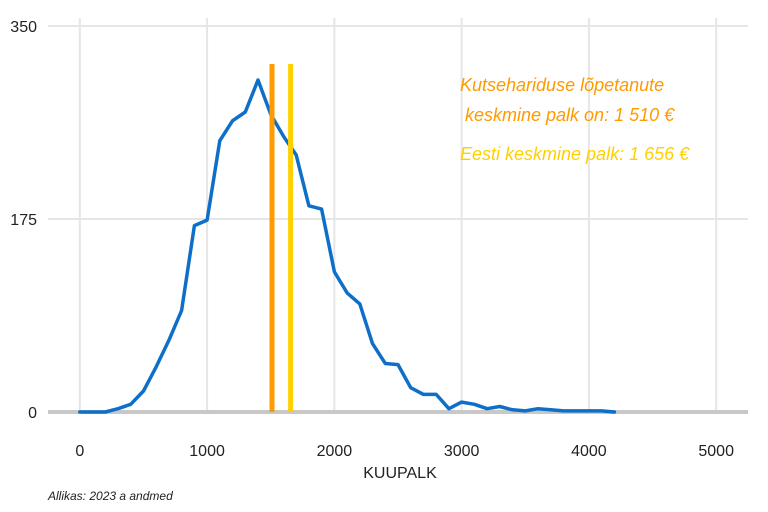 This screenshot has height=512, width=768. I want to click on x-tick-label-2000: 2000, so click(335, 451).